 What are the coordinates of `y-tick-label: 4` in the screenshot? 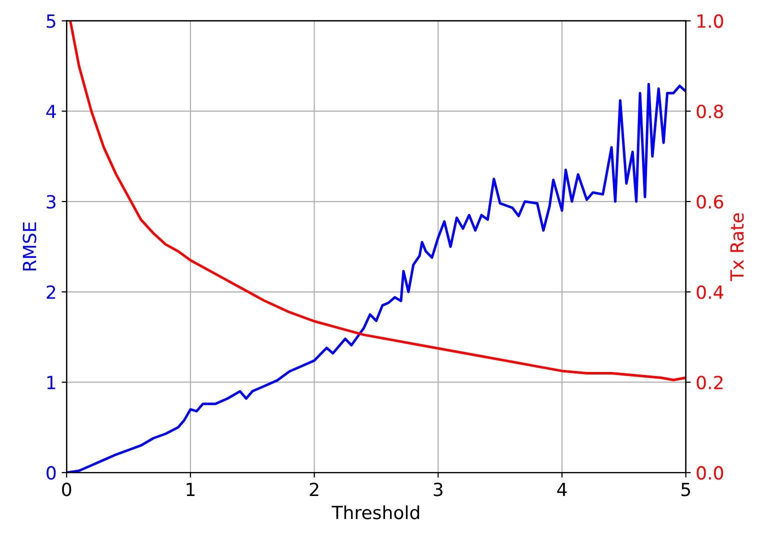 It's located at (51, 111).